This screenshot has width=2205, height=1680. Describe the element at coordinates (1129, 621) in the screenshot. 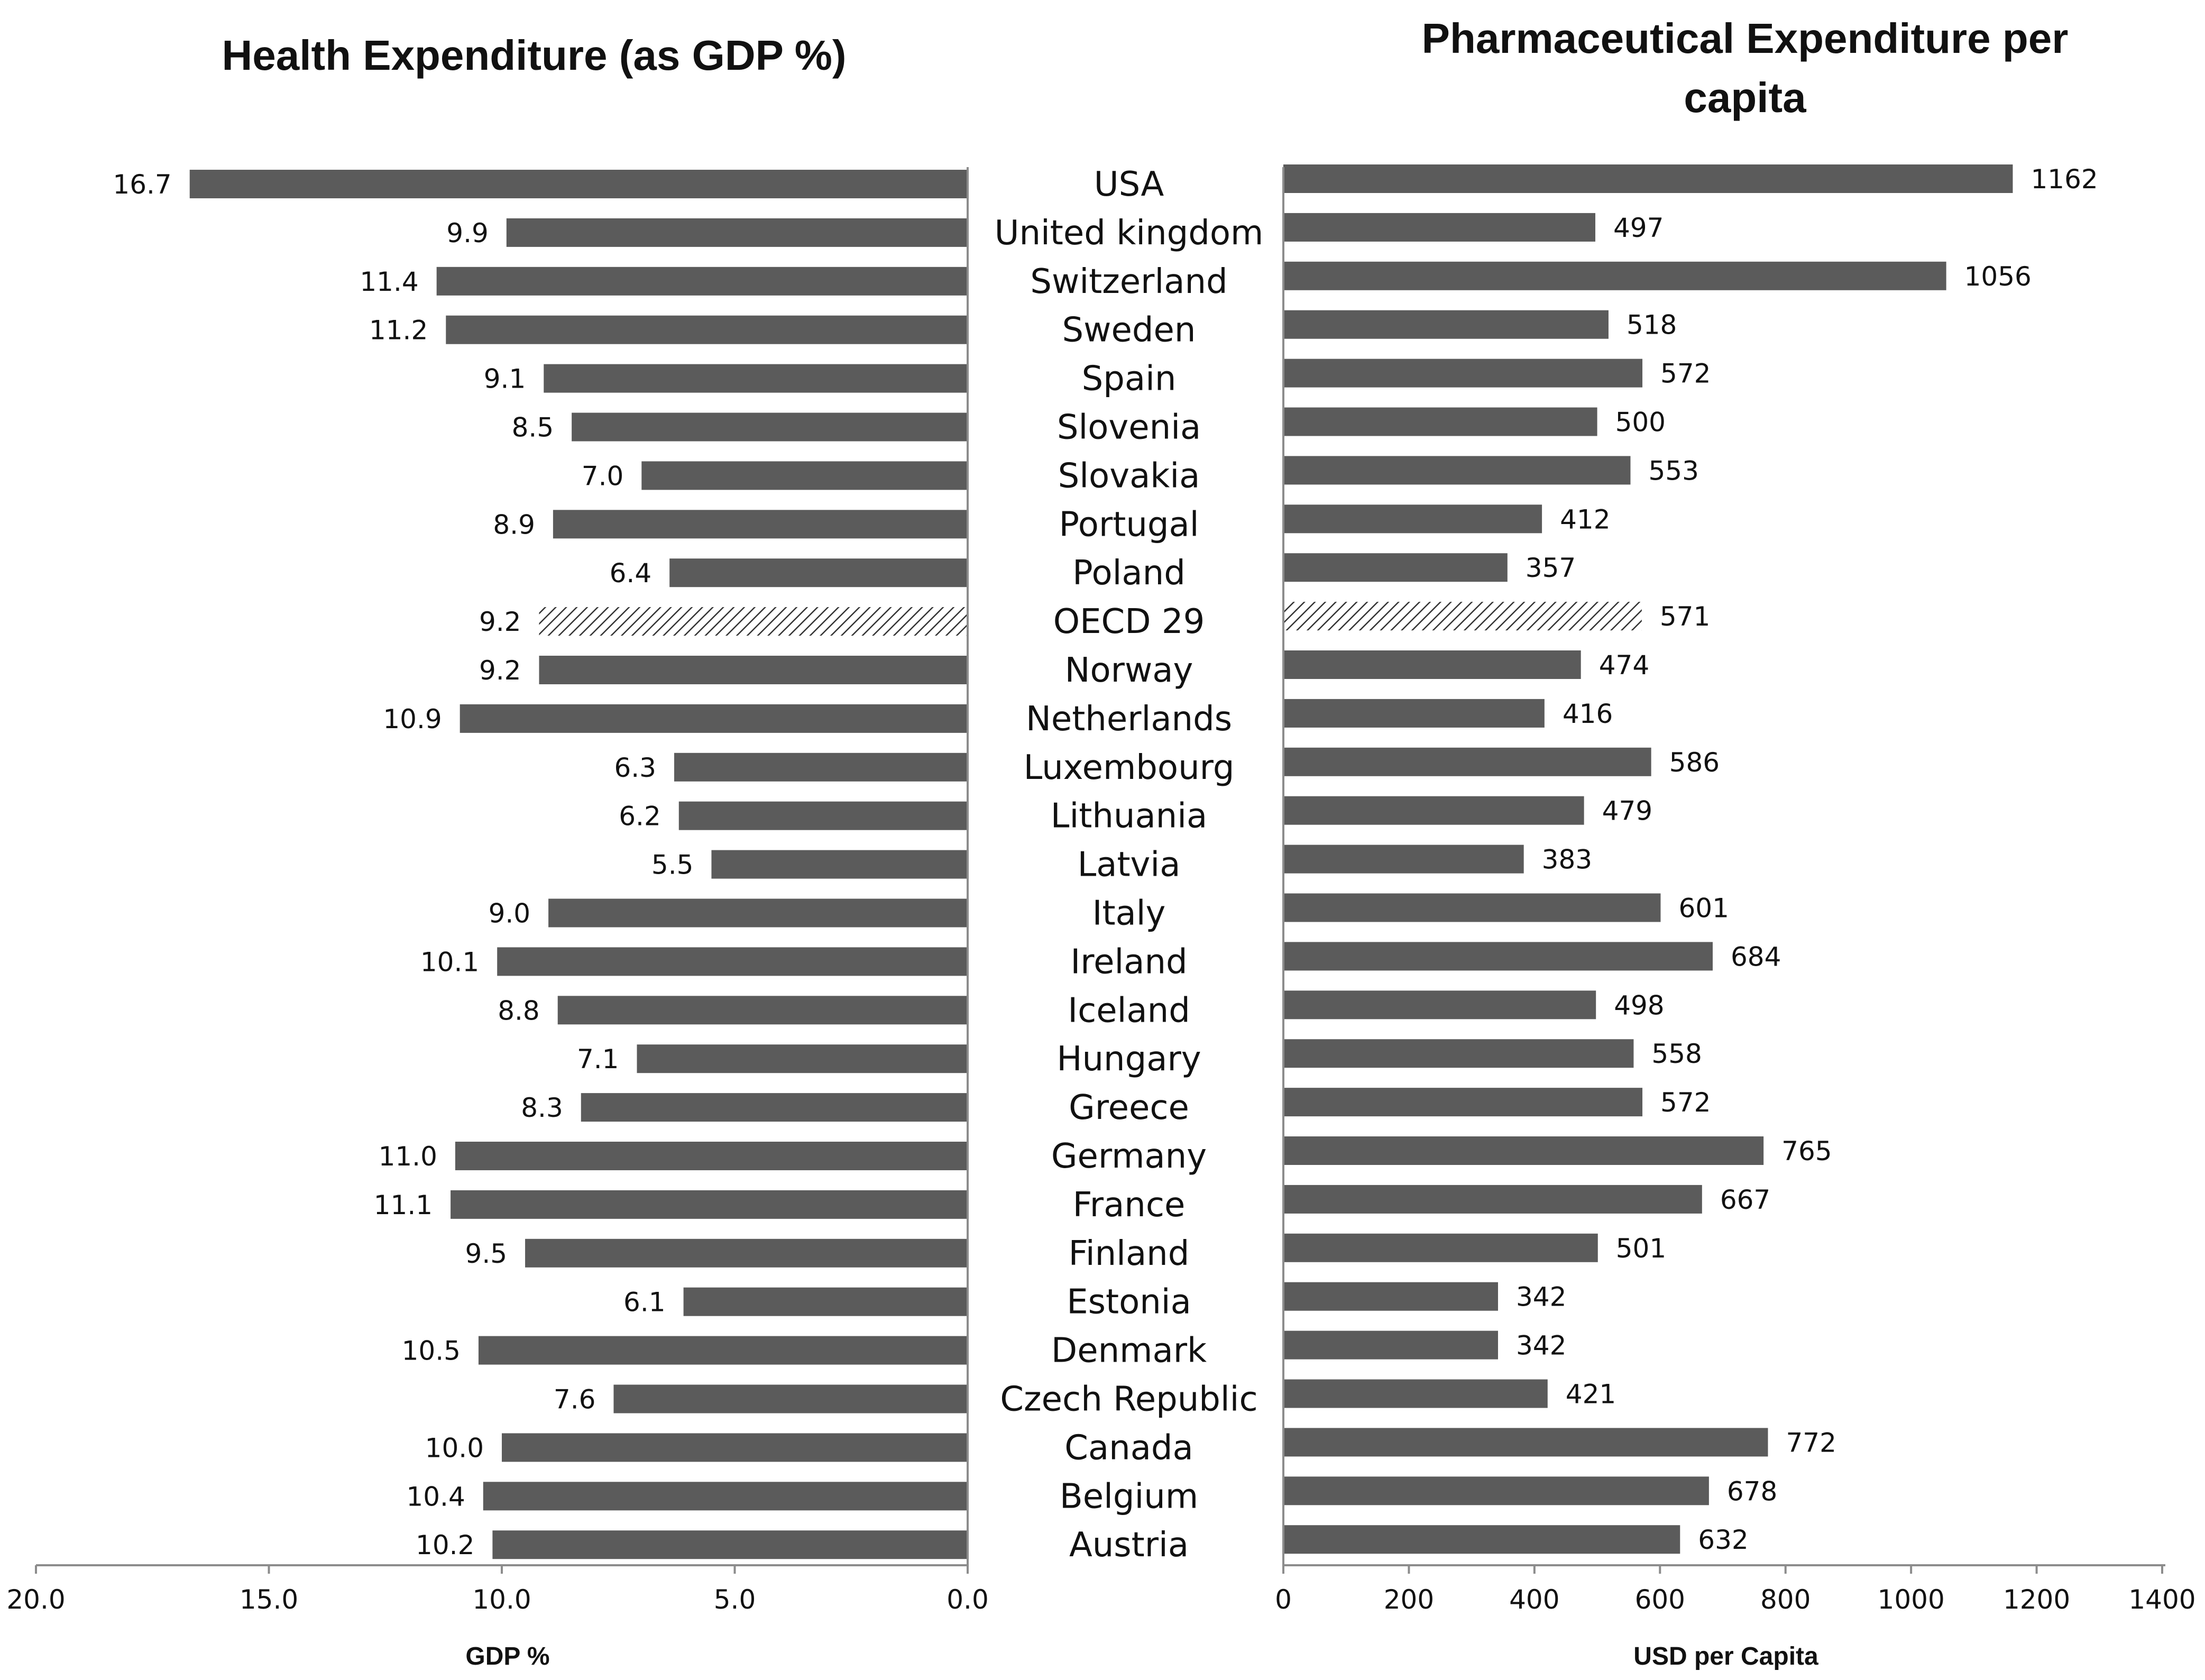

I see `category-label-oecd-29: OECD 29` at that location.